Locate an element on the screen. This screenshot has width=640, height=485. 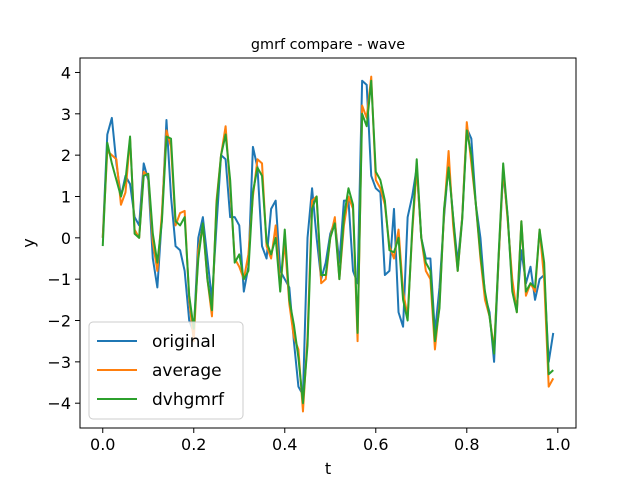
y-tick-label: −1 is located at coordinates (59, 279).